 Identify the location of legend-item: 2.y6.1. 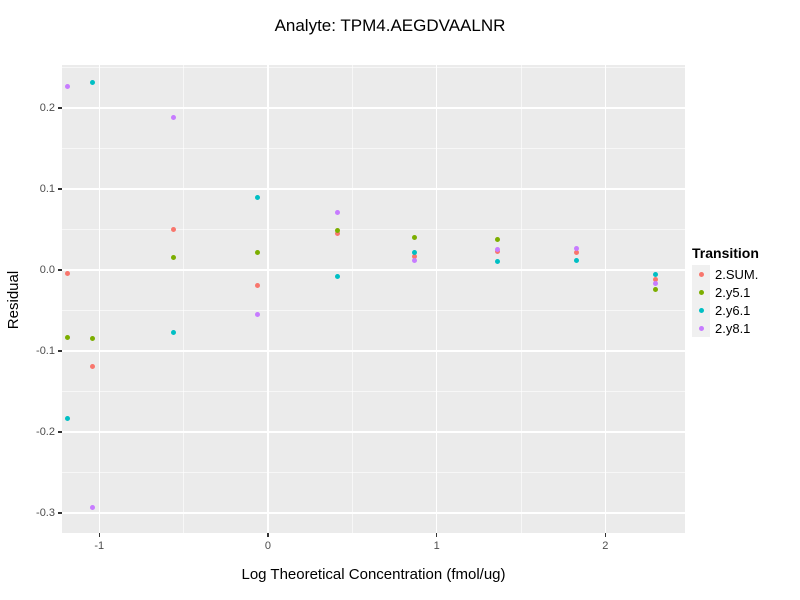
(745, 310).